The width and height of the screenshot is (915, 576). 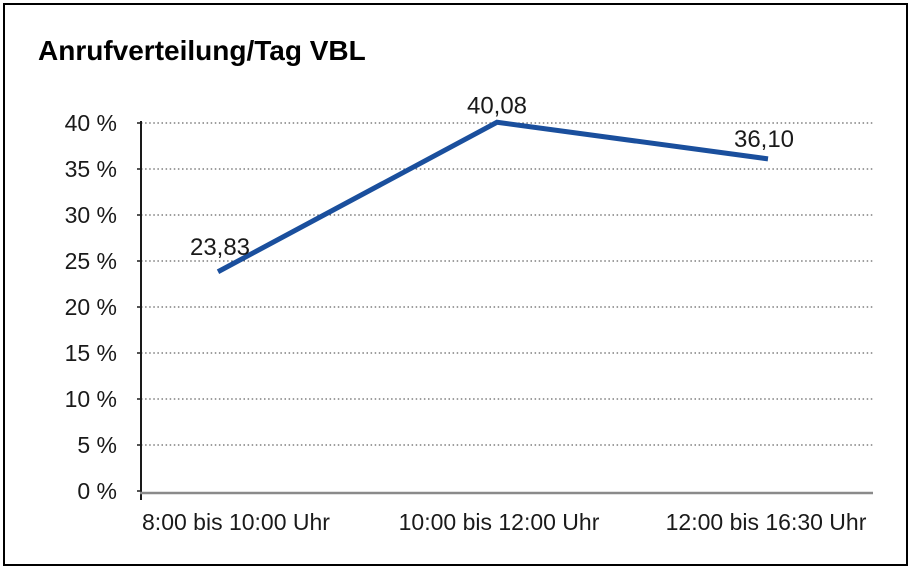 I want to click on chart-title: Anrufverteilung/Tag VBL, so click(x=202, y=50).